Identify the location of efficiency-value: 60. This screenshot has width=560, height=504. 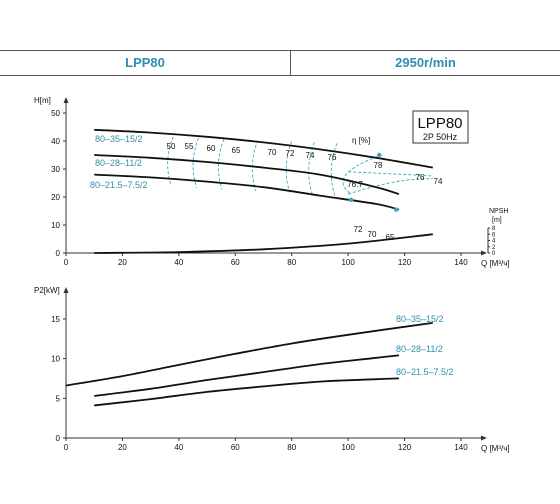
(211, 148).